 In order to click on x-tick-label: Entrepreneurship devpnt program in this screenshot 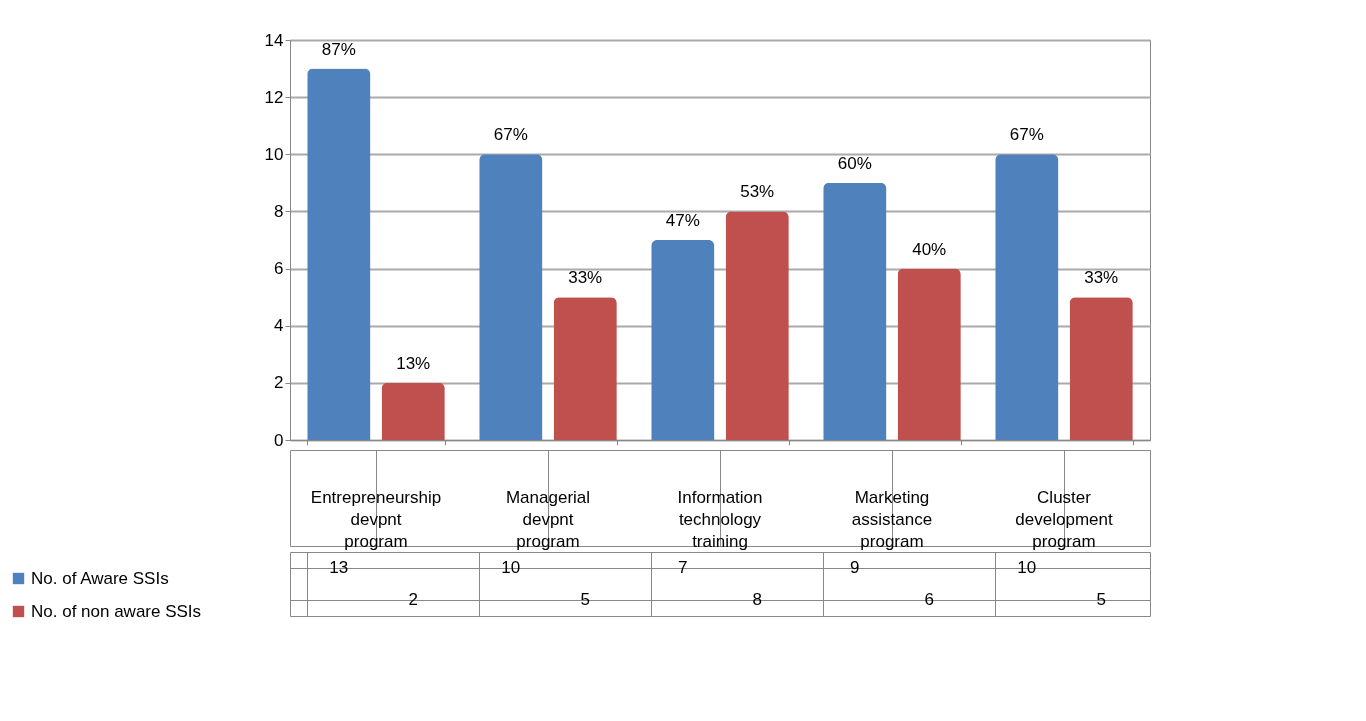, I will do `click(376, 519)`.